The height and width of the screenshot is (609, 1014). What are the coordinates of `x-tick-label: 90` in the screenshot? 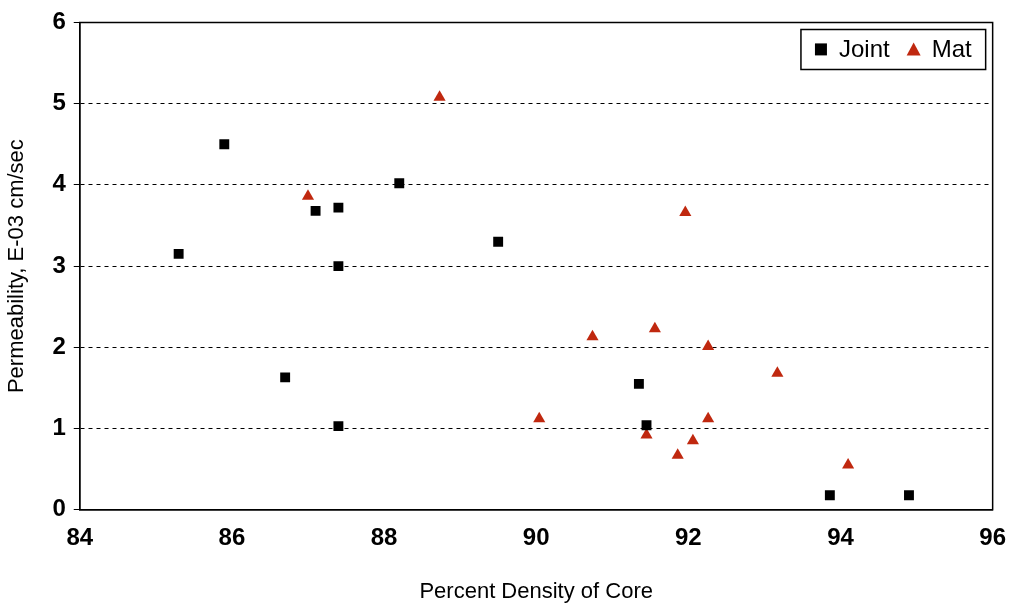 It's located at (536, 536).